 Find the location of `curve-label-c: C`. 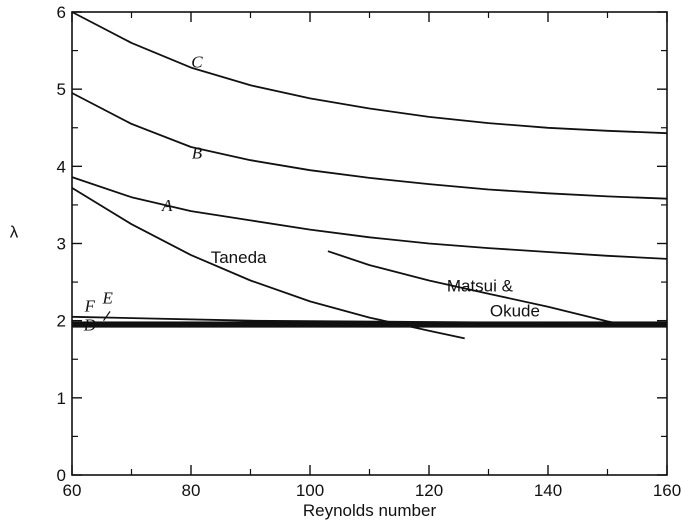

curve-label-c: C is located at coordinates (197, 62).